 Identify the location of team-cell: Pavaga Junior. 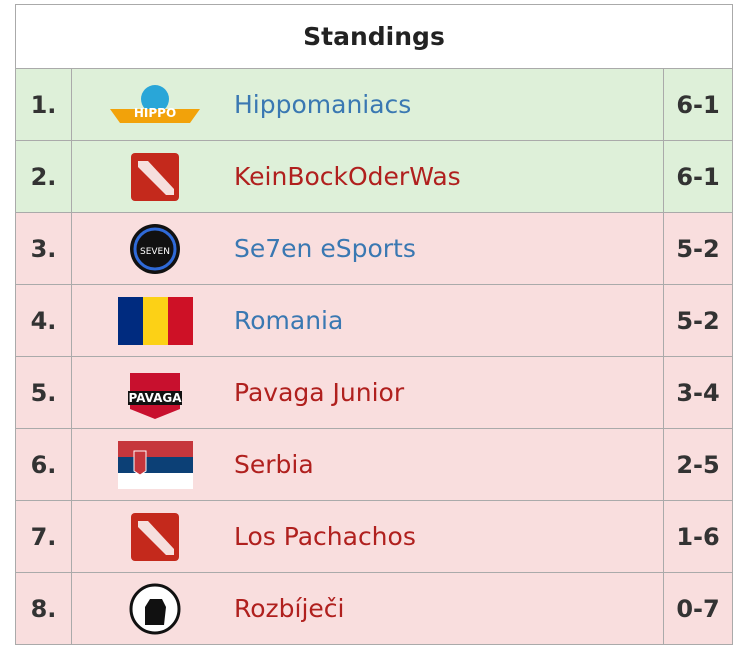
(367, 392).